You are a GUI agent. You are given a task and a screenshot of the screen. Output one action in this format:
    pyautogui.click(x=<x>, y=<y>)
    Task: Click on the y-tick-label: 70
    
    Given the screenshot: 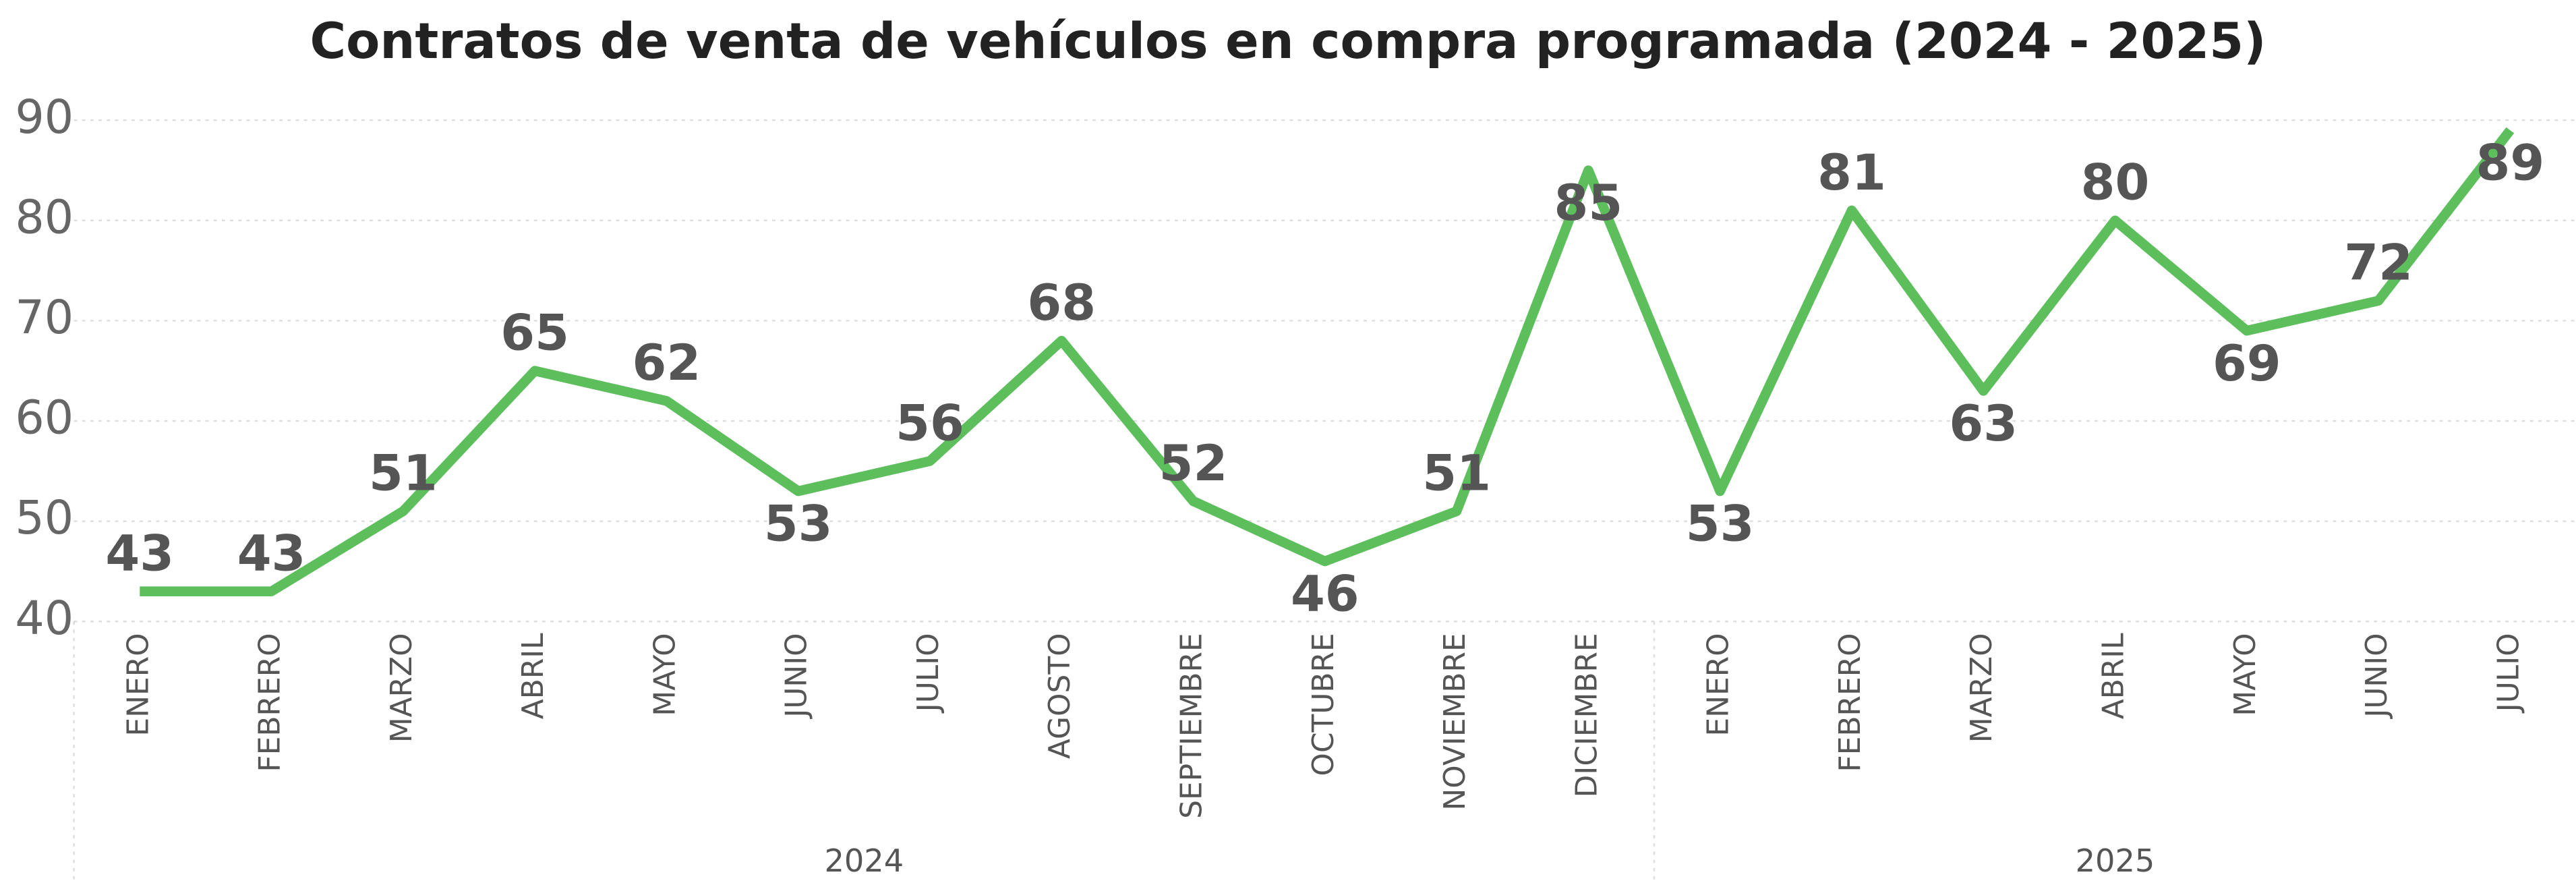 What is the action you would take?
    pyautogui.click(x=44, y=318)
    